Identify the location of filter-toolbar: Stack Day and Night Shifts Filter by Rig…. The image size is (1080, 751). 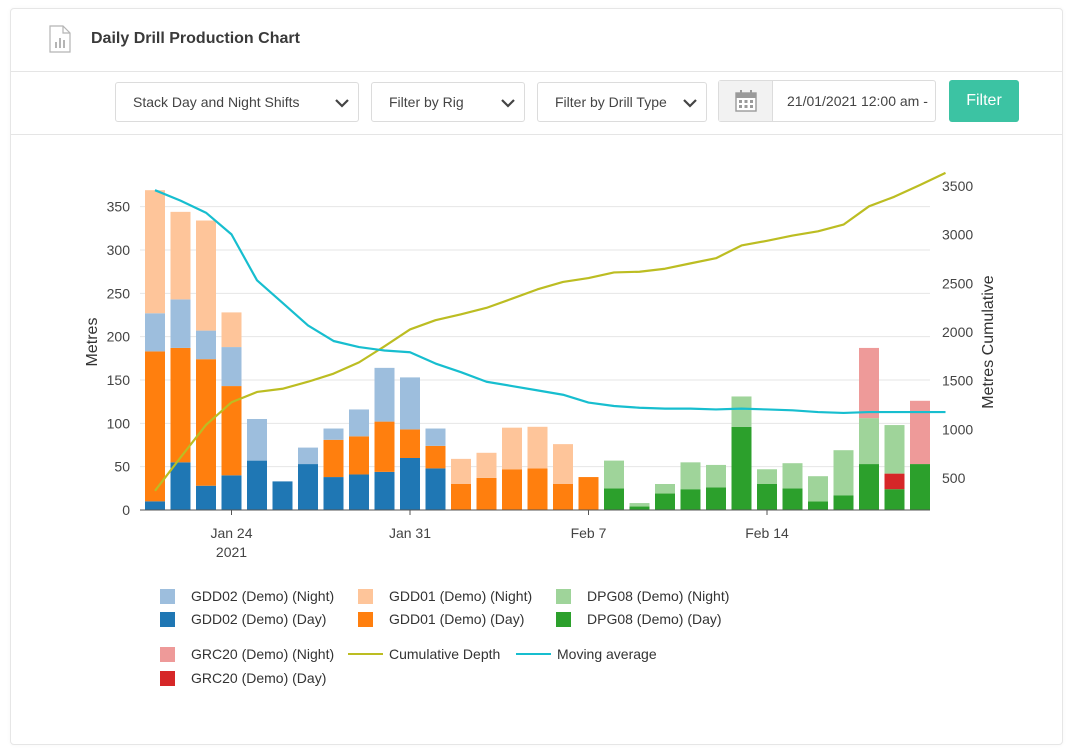
(536, 103).